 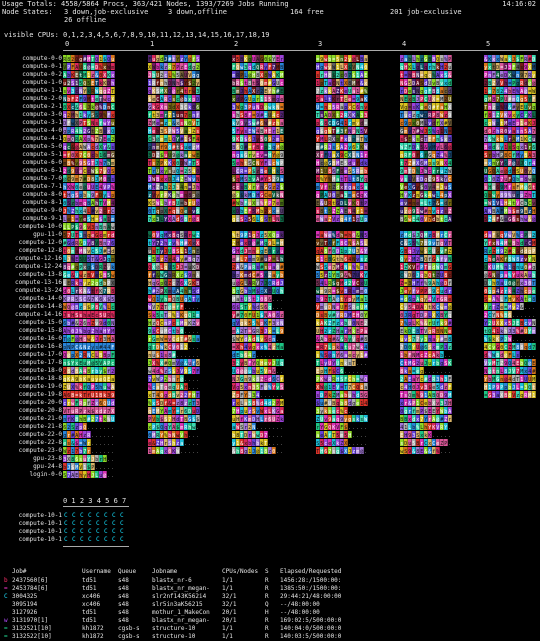 What do you see at coordinates (505, 300) in the screenshot?
I see `cpu-cell-glyph: F` at bounding box center [505, 300].